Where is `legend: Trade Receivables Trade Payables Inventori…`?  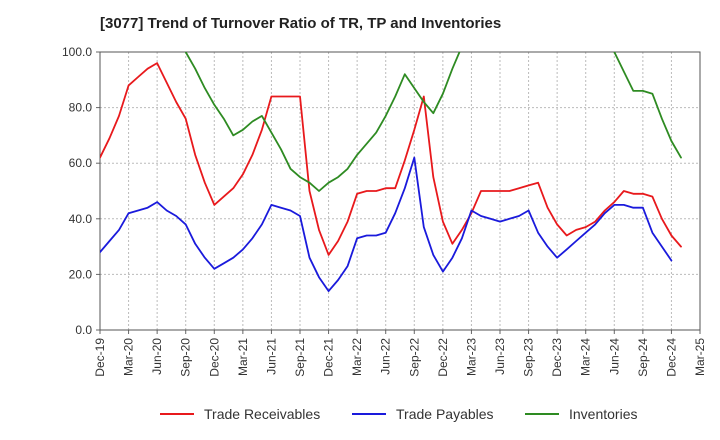
legend: Trade Receivables Trade Payables Inventori… is located at coordinates (398, 414).